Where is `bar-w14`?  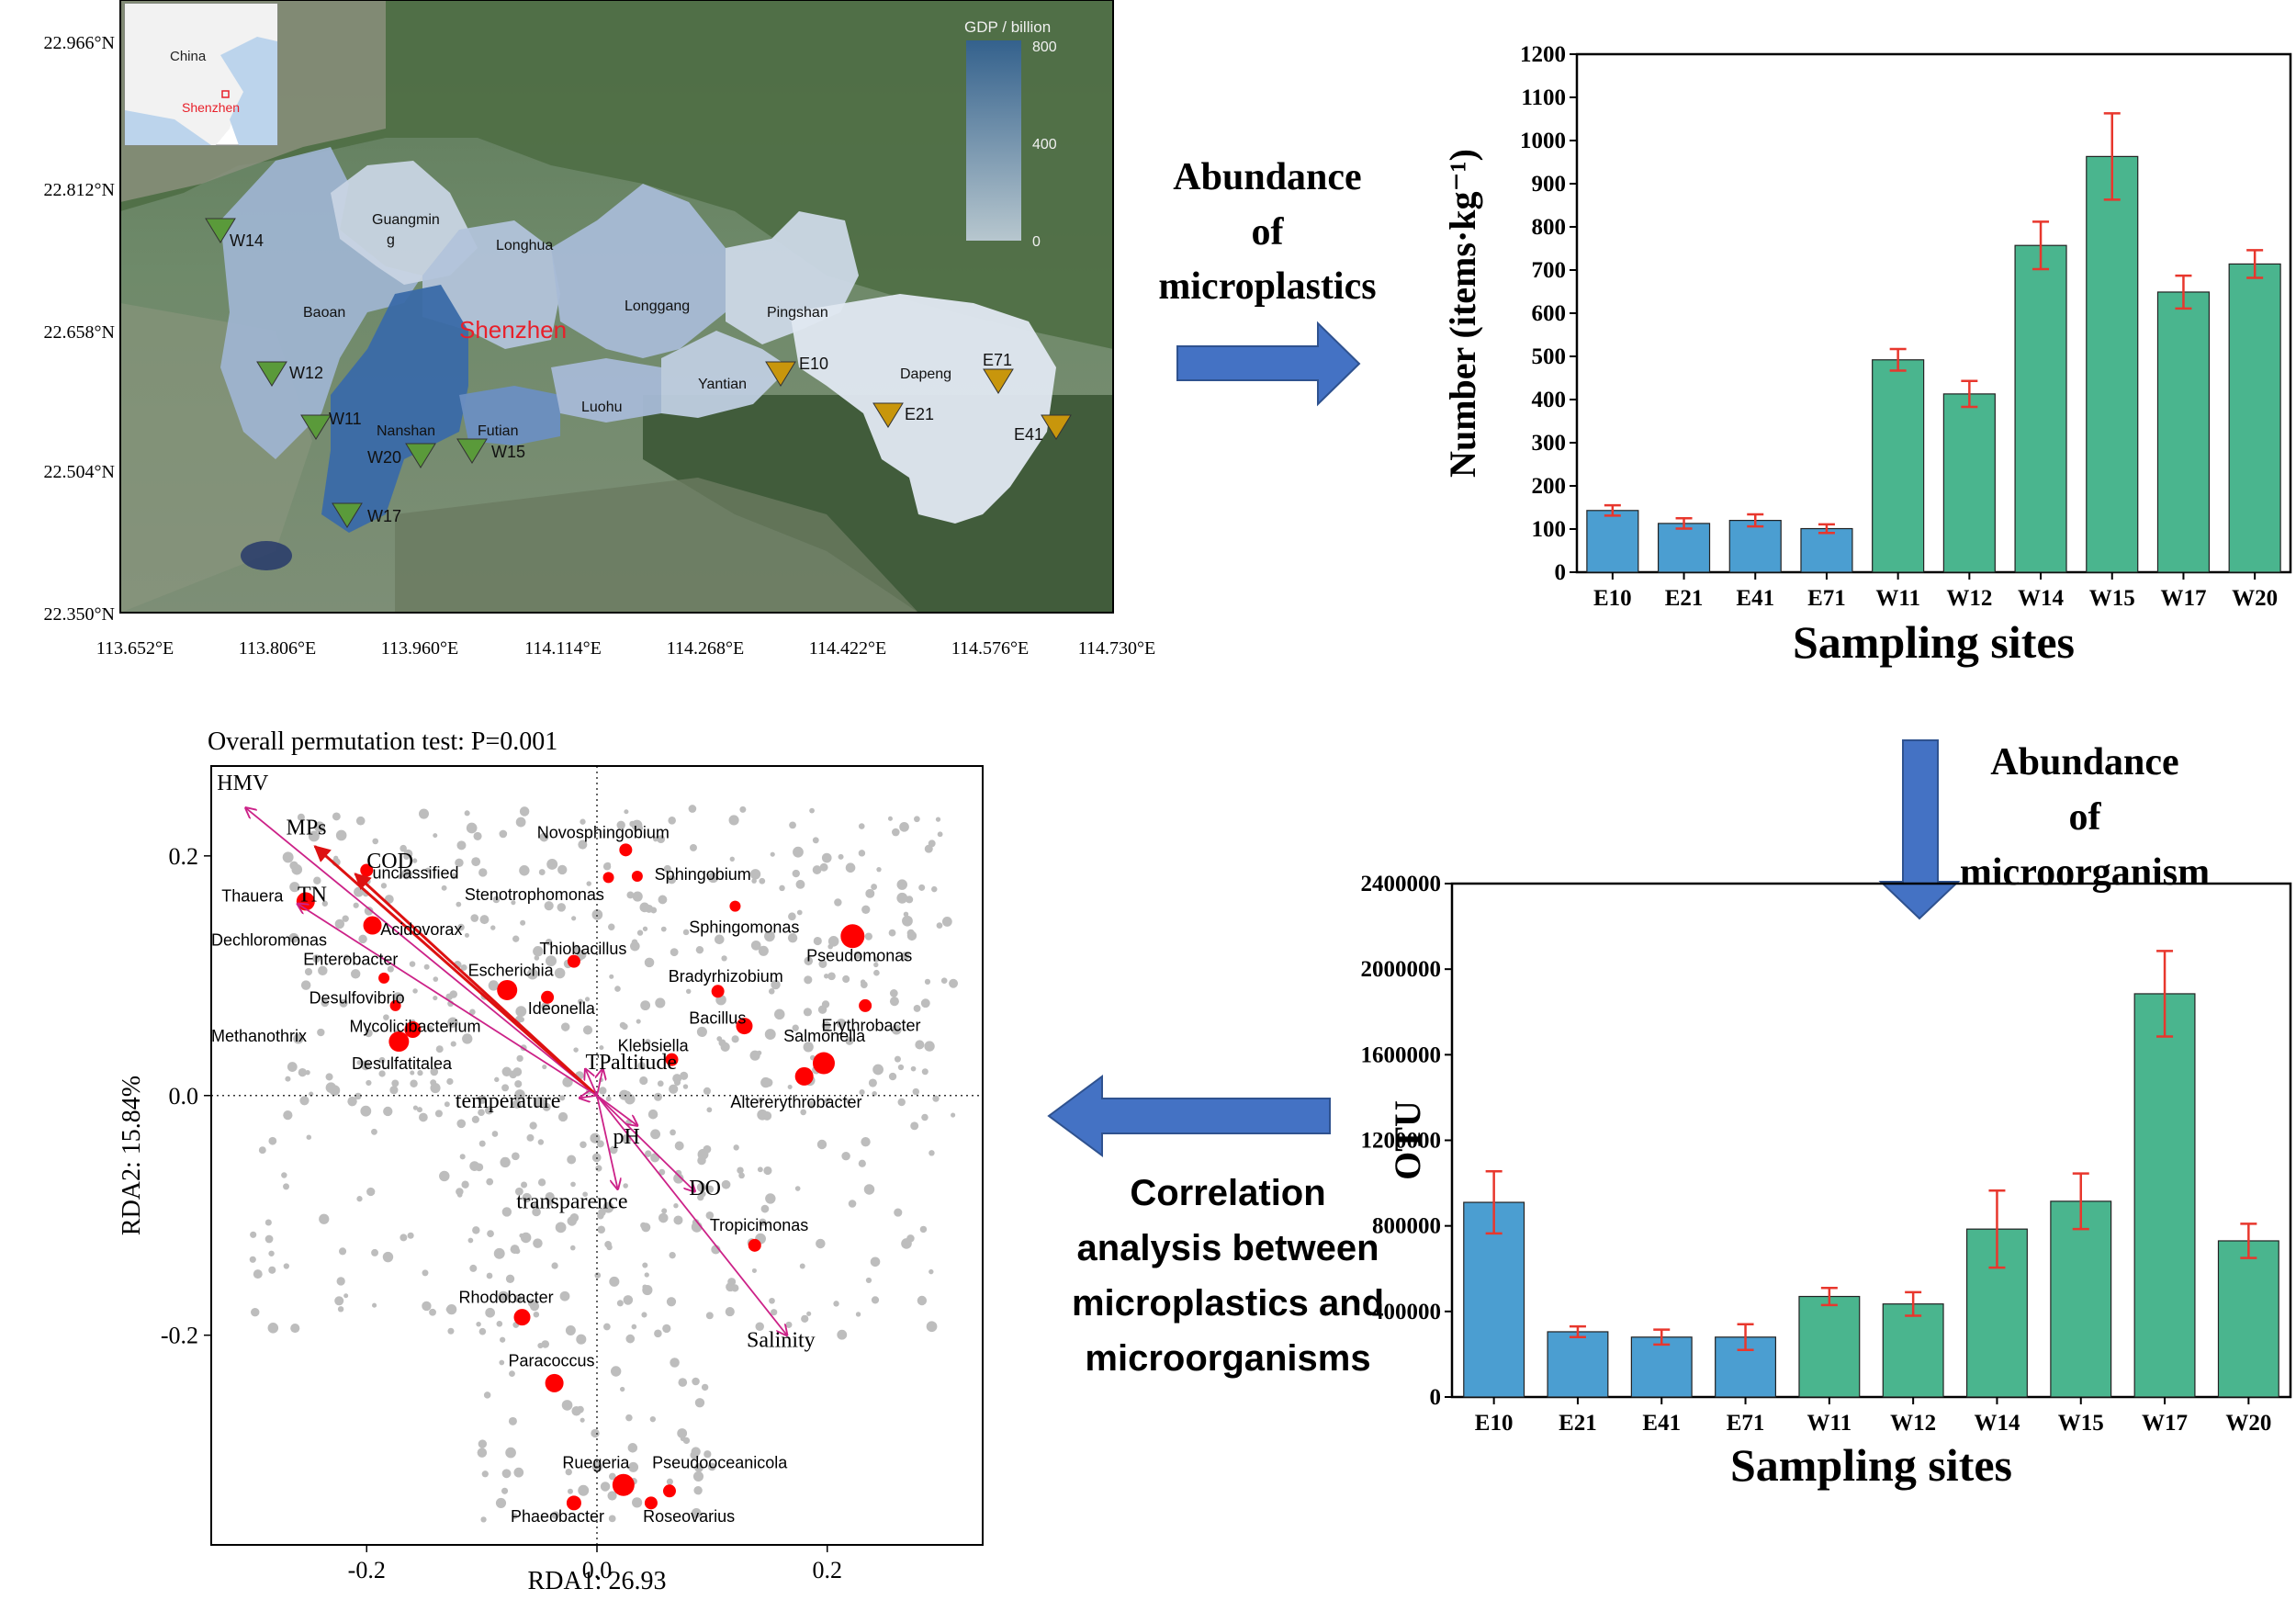 bar-w14 is located at coordinates (2040, 409).